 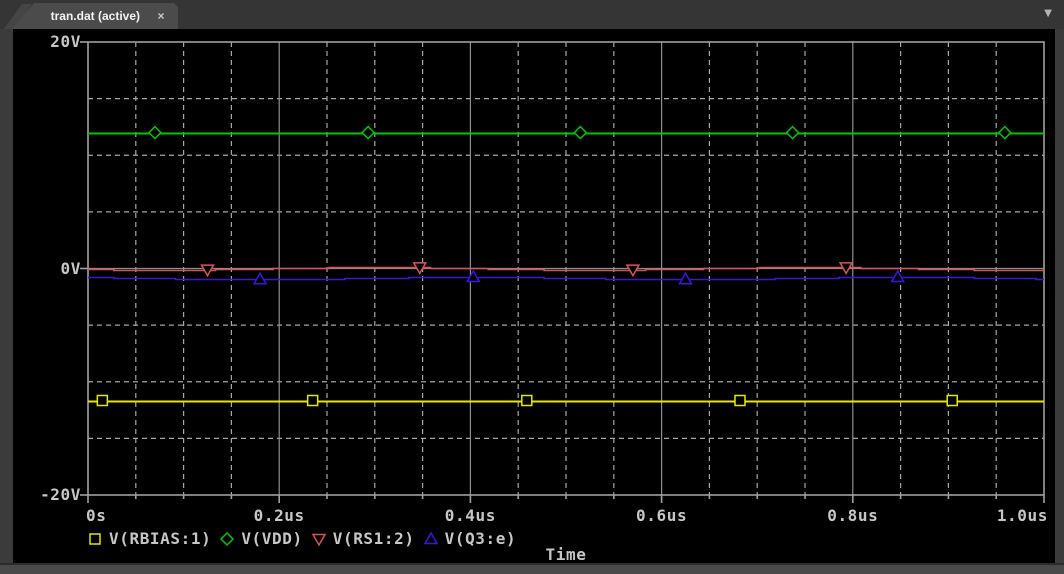 What do you see at coordinates (95, 539) in the screenshot?
I see `legend-square-icon` at bounding box center [95, 539].